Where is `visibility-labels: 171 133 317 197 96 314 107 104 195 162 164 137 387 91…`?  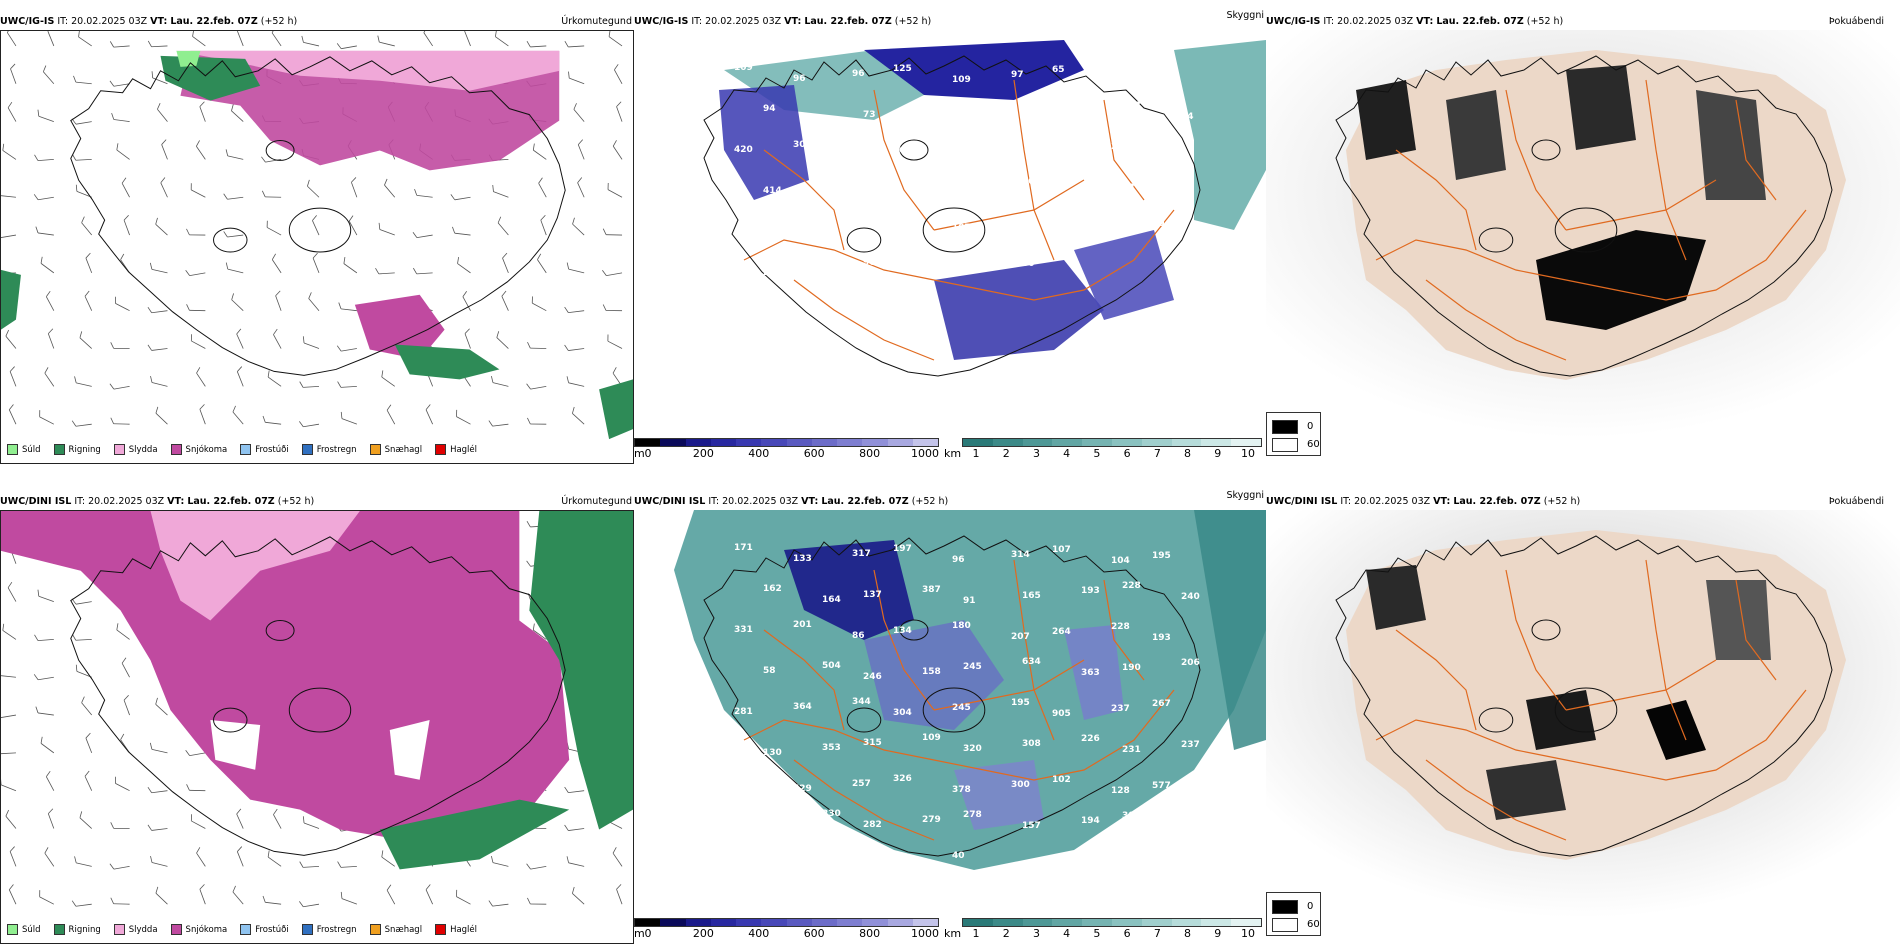
visibility-labels: 171 133 317 197 96 314 107 104 195 162 164 137 387 91… is located at coordinates (967, 707).